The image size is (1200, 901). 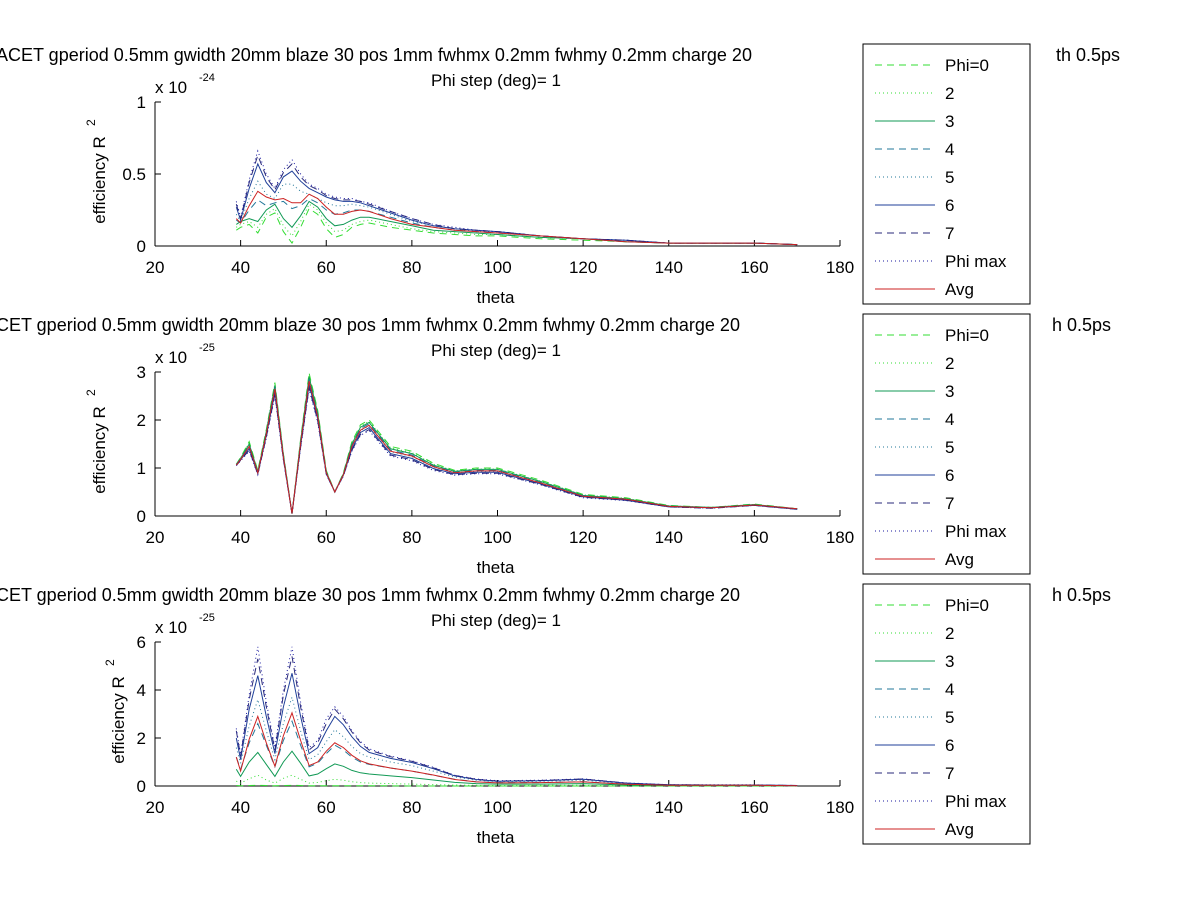 I want to click on panel-title-tail: th 0.5ps, so click(x=1088, y=55).